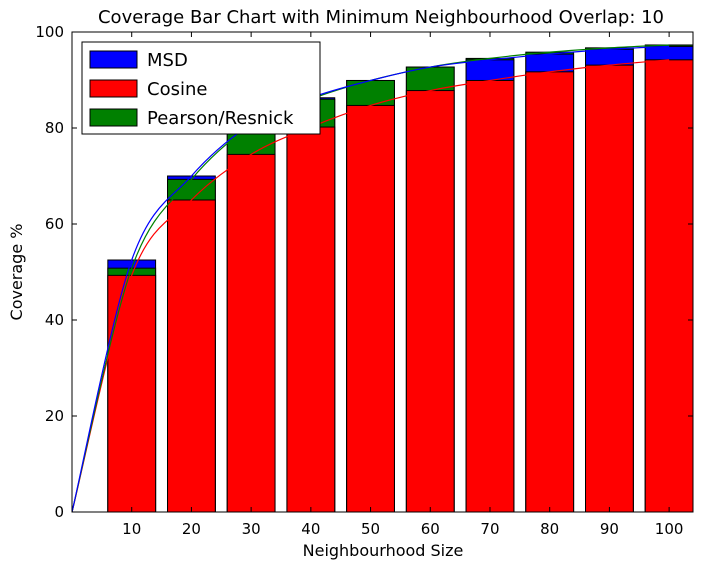 The width and height of the screenshot is (708, 570). What do you see at coordinates (177, 89) in the screenshot?
I see `legend-label-cosine: Cosine` at bounding box center [177, 89].